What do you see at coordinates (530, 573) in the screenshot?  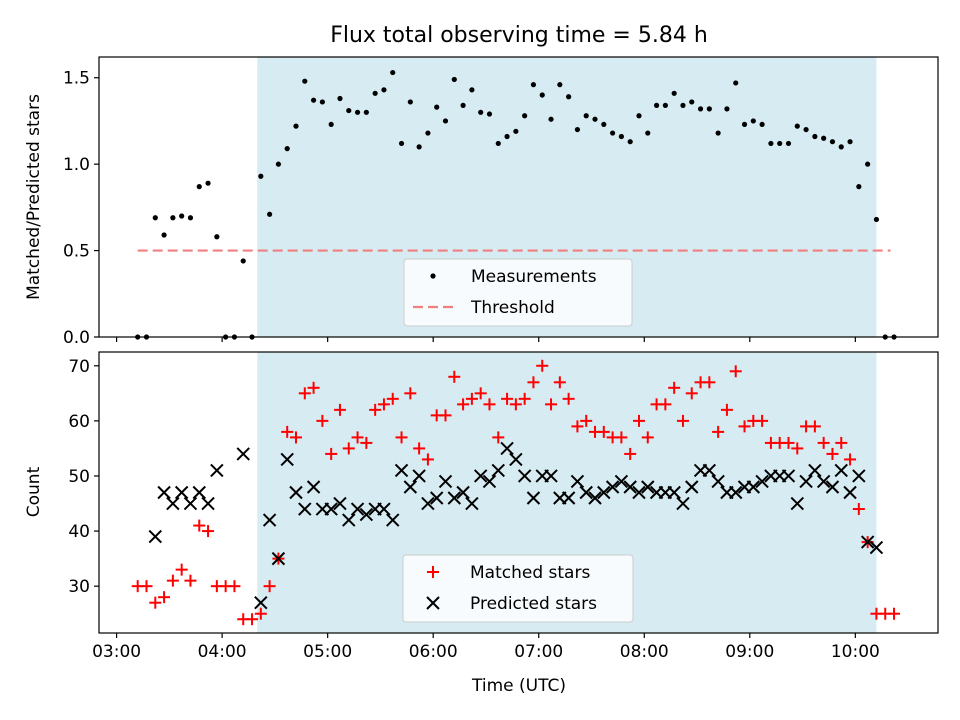 I see `matched-stars-legend-label: Matched stars` at bounding box center [530, 573].